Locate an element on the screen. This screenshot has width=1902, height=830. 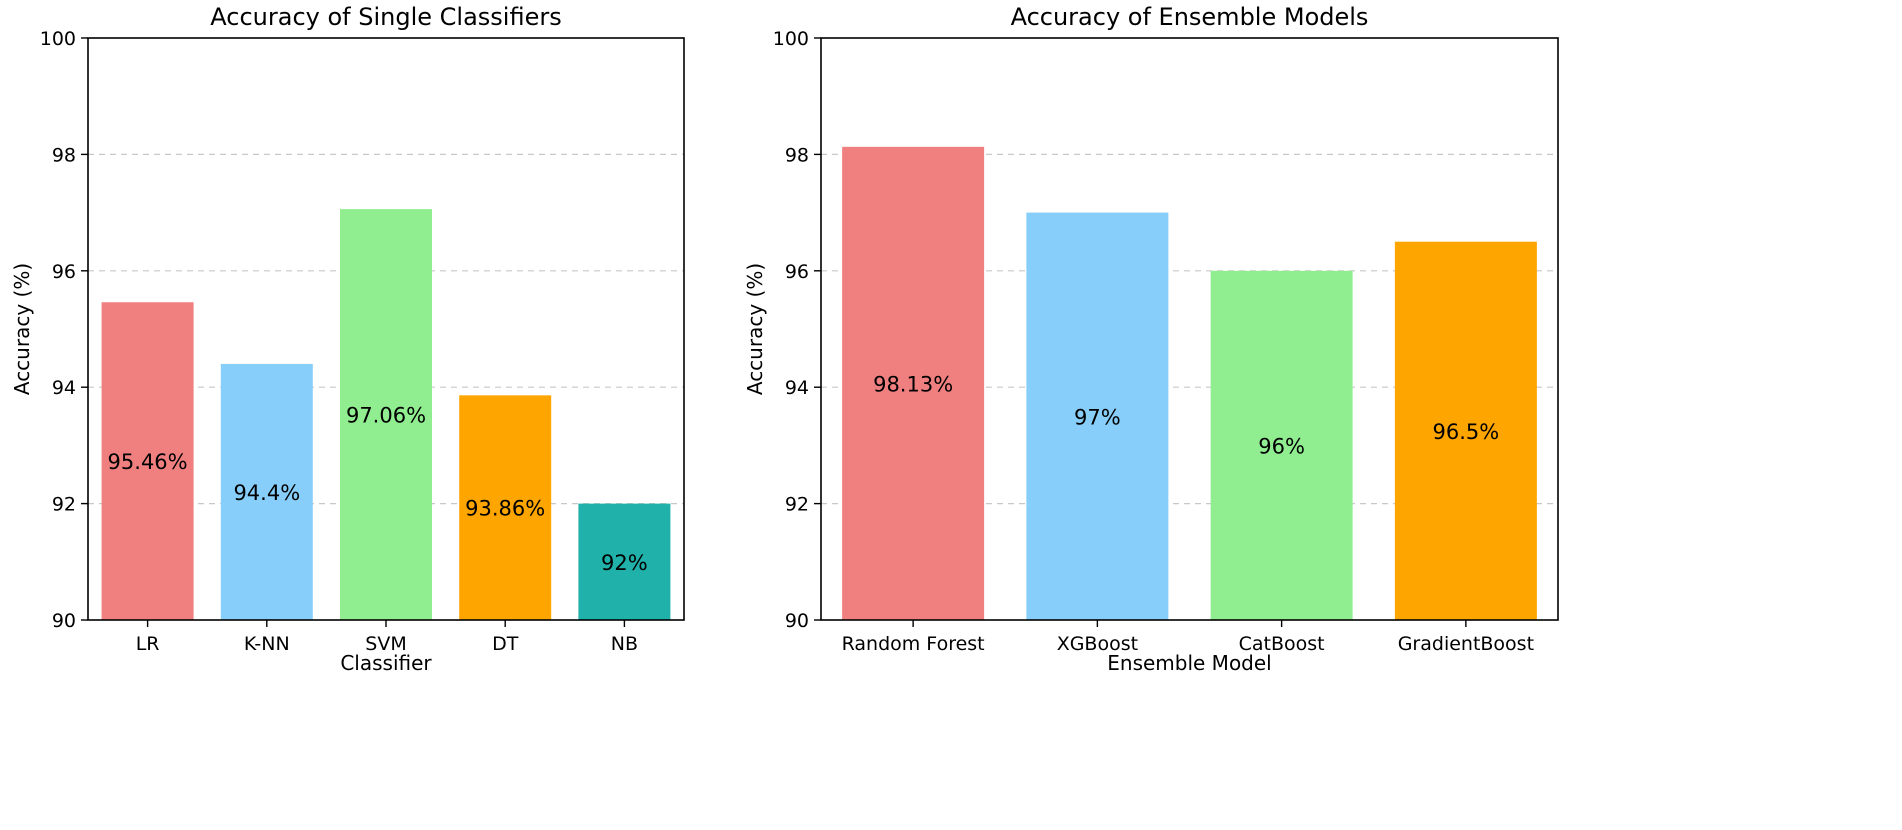
bar-k-nn is located at coordinates (266, 491).